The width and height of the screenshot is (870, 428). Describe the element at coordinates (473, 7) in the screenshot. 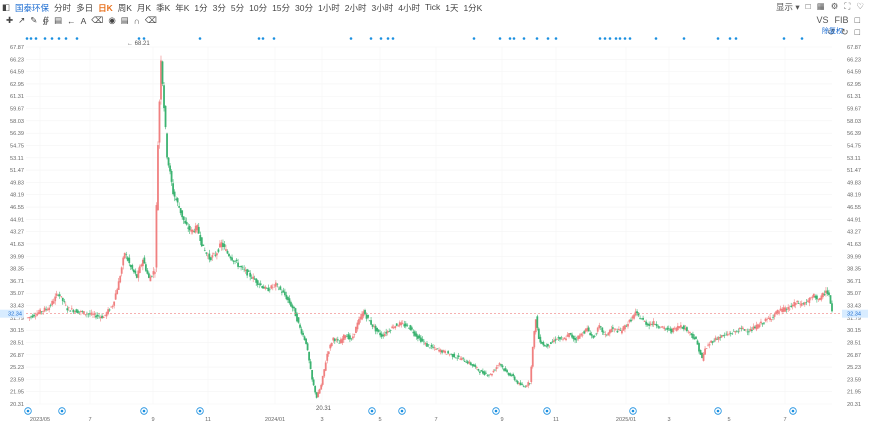

I see `tab-period-19: 1分K` at that location.